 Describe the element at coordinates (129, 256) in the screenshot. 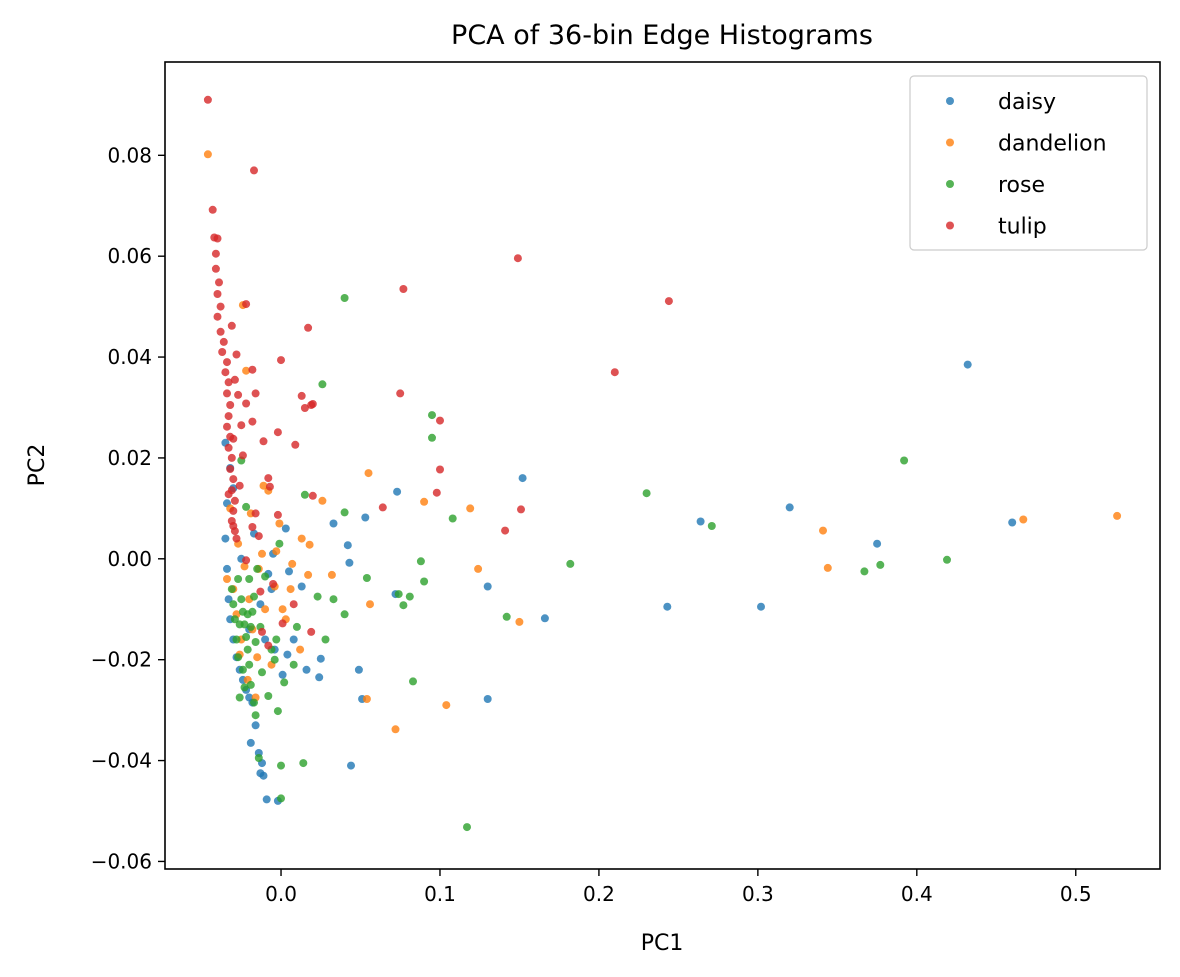

I see `y-tick-label-6: 0.06` at that location.